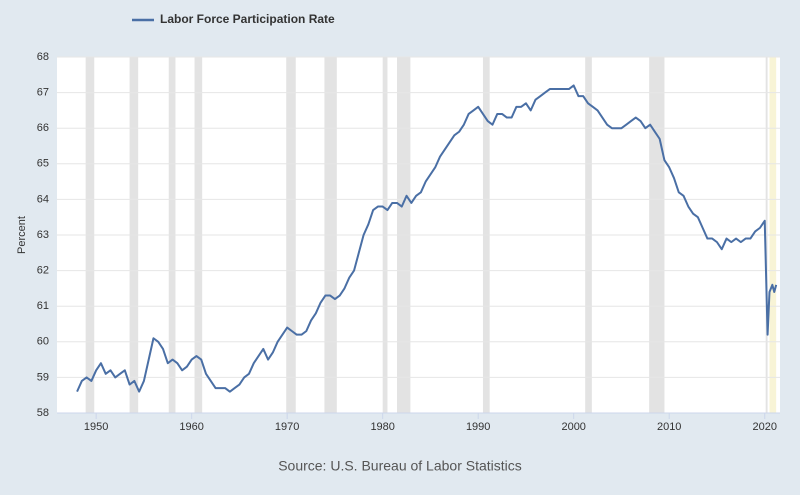 Image resolution: width=800 pixels, height=495 pixels. What do you see at coordinates (382, 427) in the screenshot?
I see `x-tick-label: 1980` at bounding box center [382, 427].